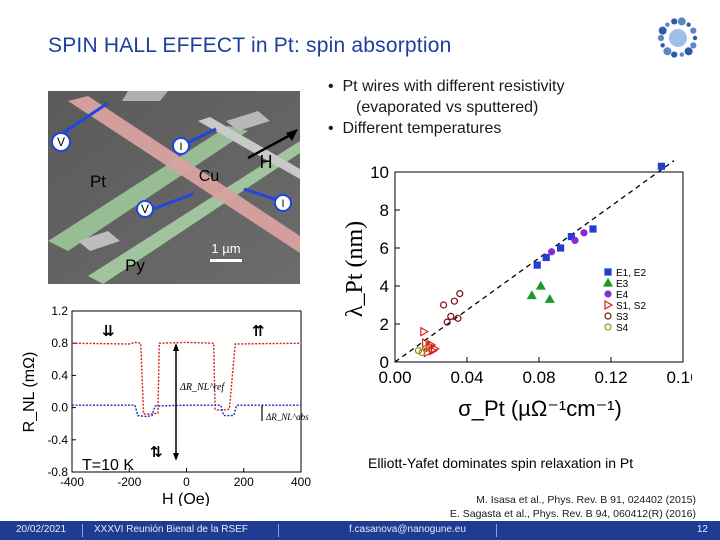 Image resolution: width=720 pixels, height=540 pixels. Describe the element at coordinates (226, 260) in the screenshot. I see `scale-bar` at that location.